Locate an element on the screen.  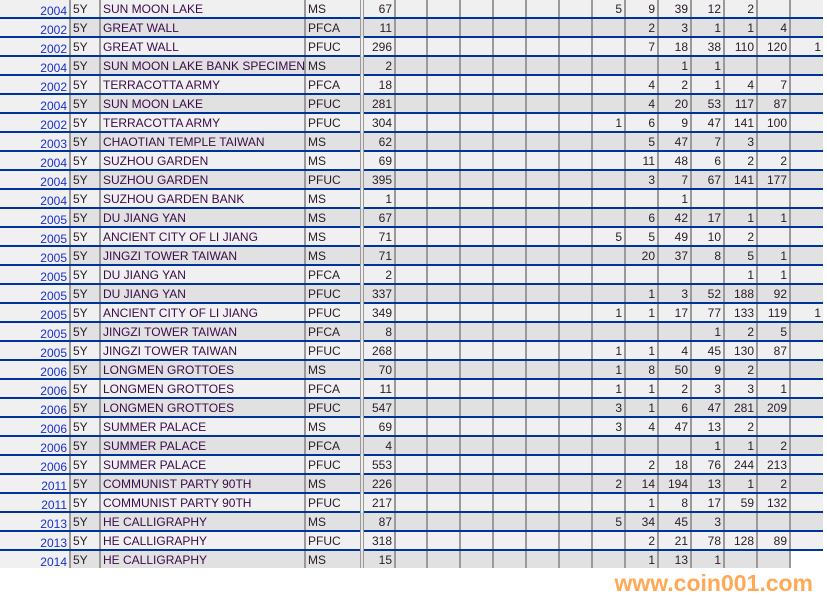
count-cell: 547 is located at coordinates (377, 408).